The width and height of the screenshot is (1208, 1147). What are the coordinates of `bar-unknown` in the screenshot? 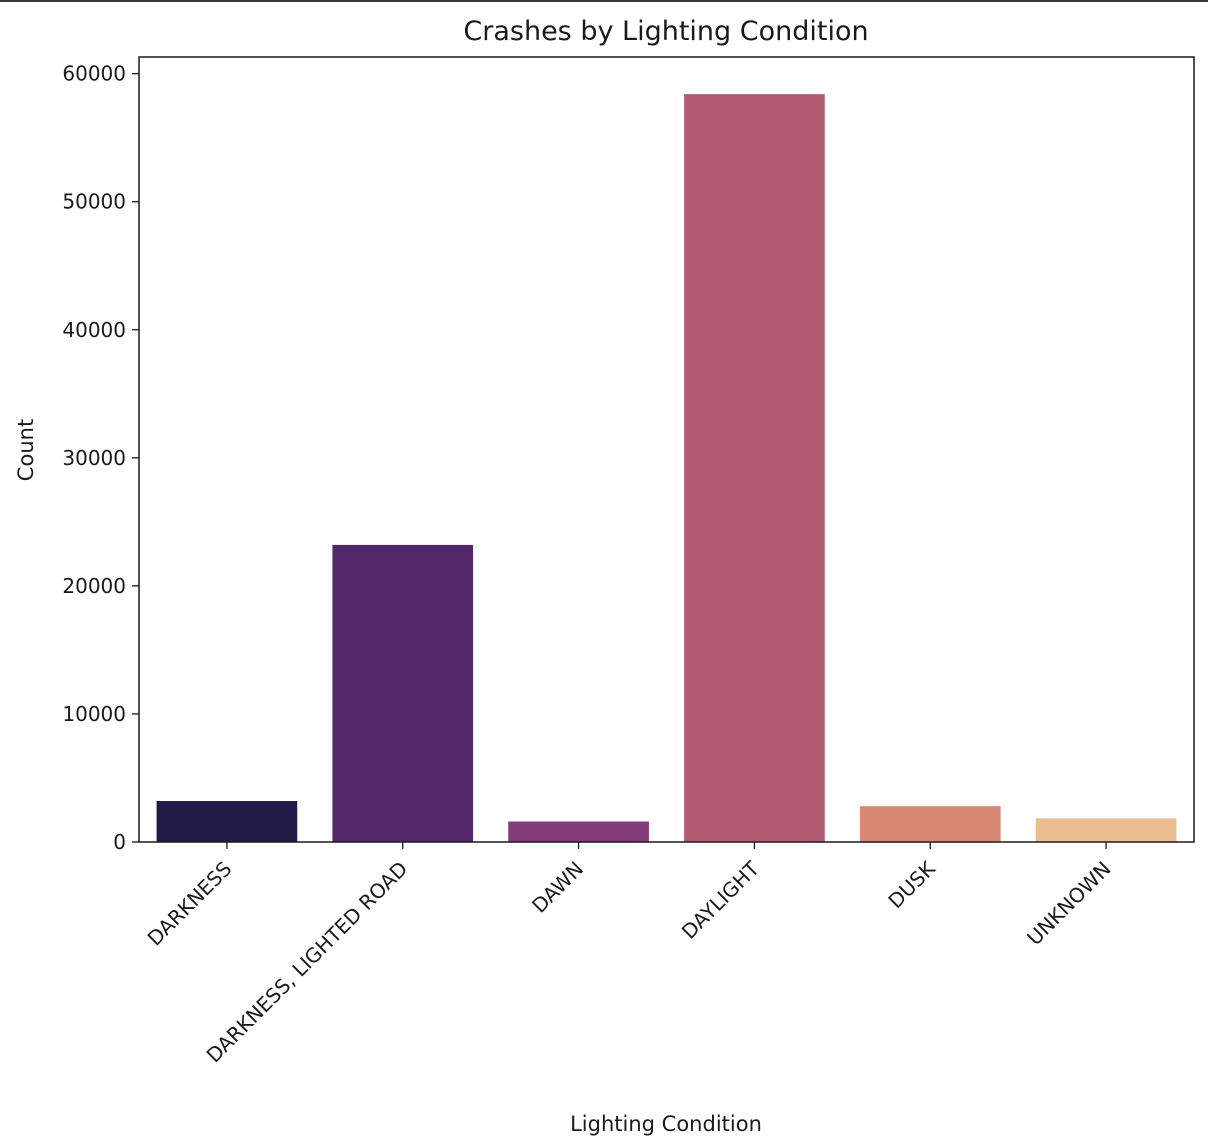 It's located at (1106, 830).